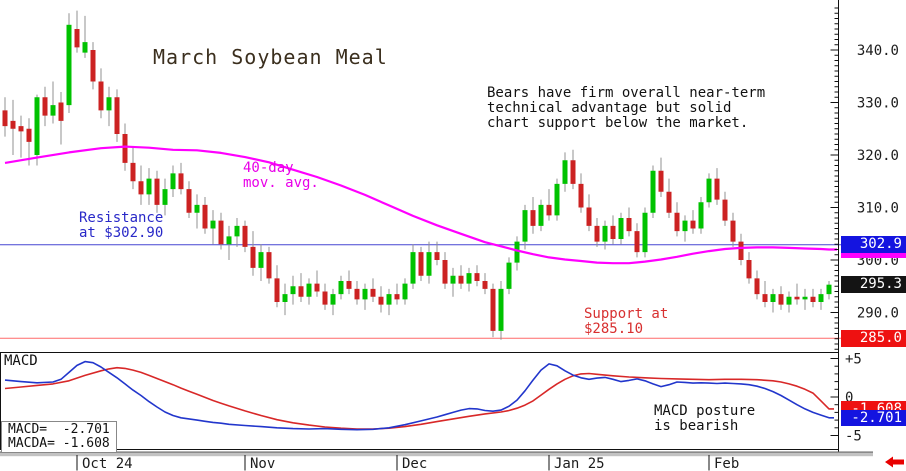 This screenshot has height=471, width=906. Describe the element at coordinates (873, 255) in the screenshot. I see `ma-value-strip` at that location.